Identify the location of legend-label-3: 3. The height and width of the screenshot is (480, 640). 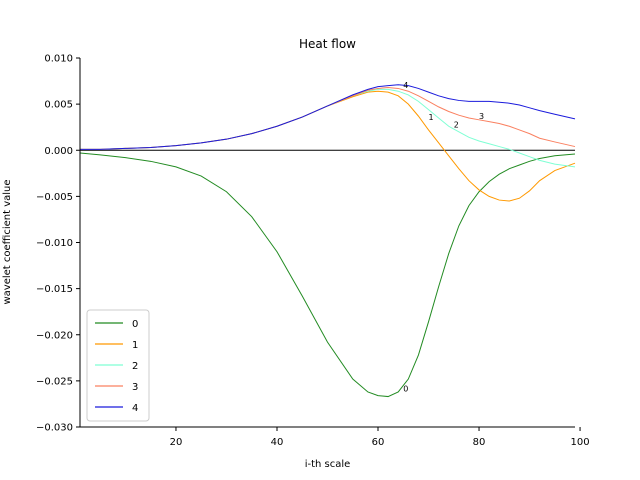
(135, 387).